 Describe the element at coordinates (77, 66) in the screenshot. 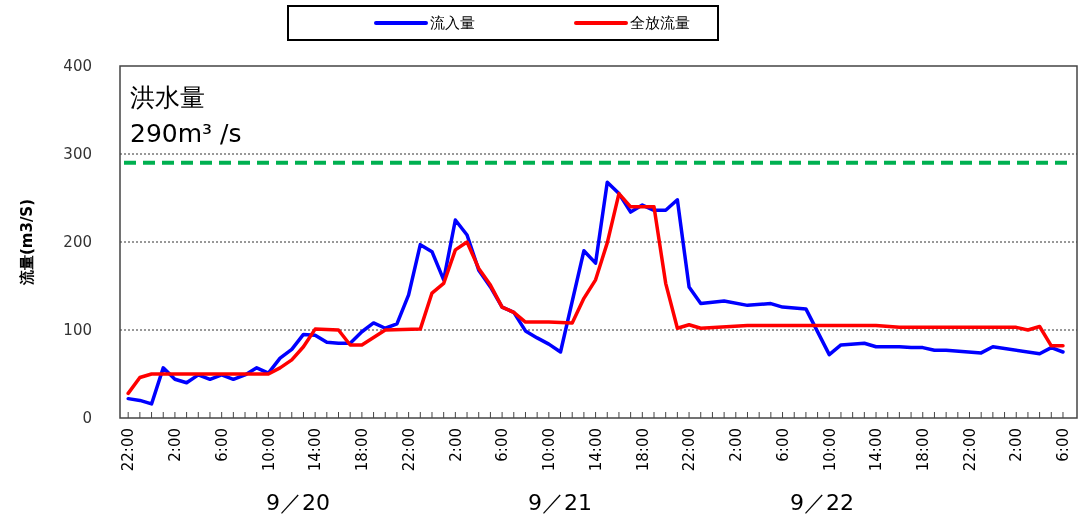

I see `y-tick-label: 400` at that location.